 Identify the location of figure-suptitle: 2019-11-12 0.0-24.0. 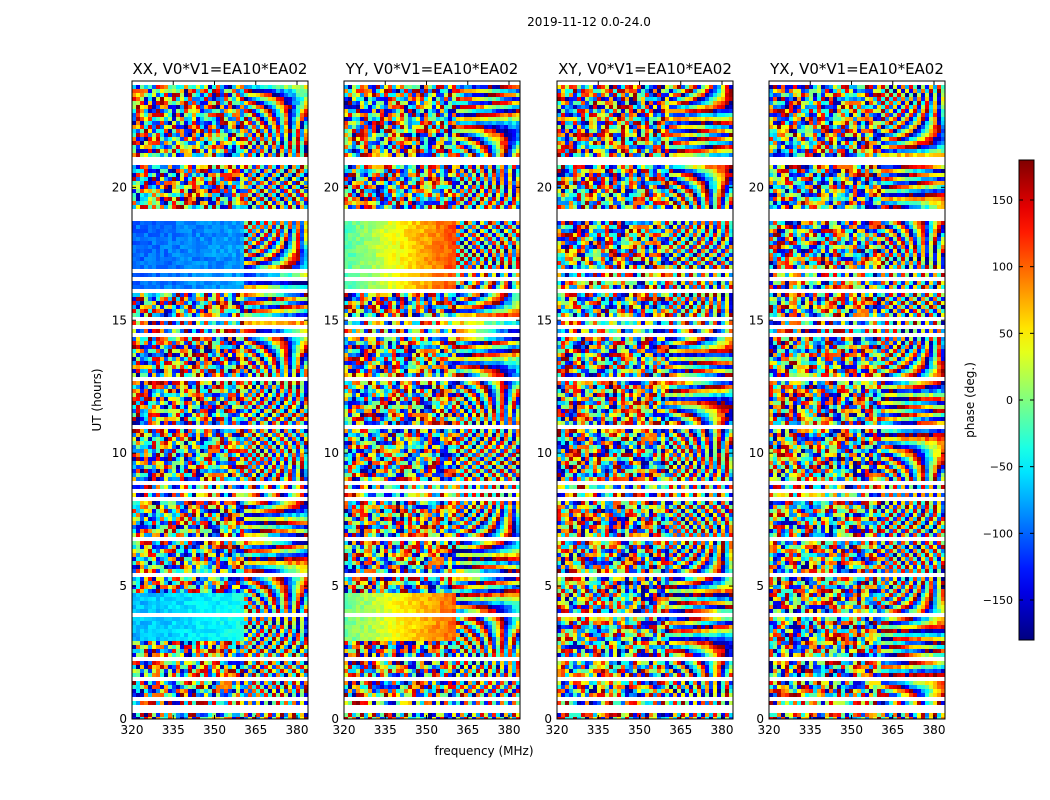
(589, 22).